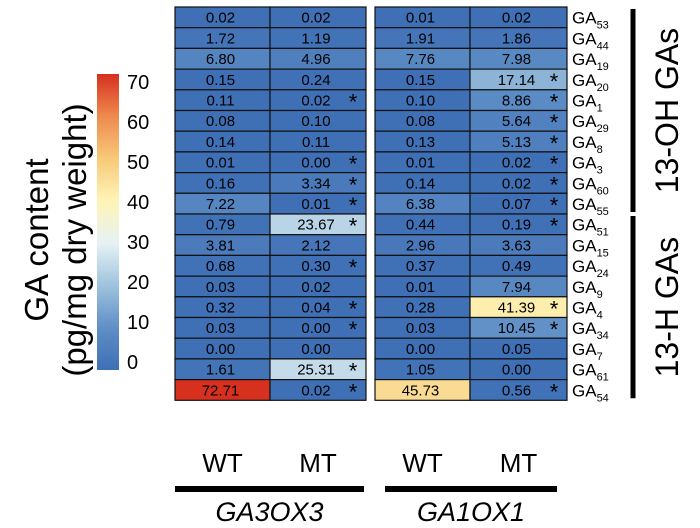  What do you see at coordinates (516, 59) in the screenshot?
I see `cell-value: 7.98` at bounding box center [516, 59].